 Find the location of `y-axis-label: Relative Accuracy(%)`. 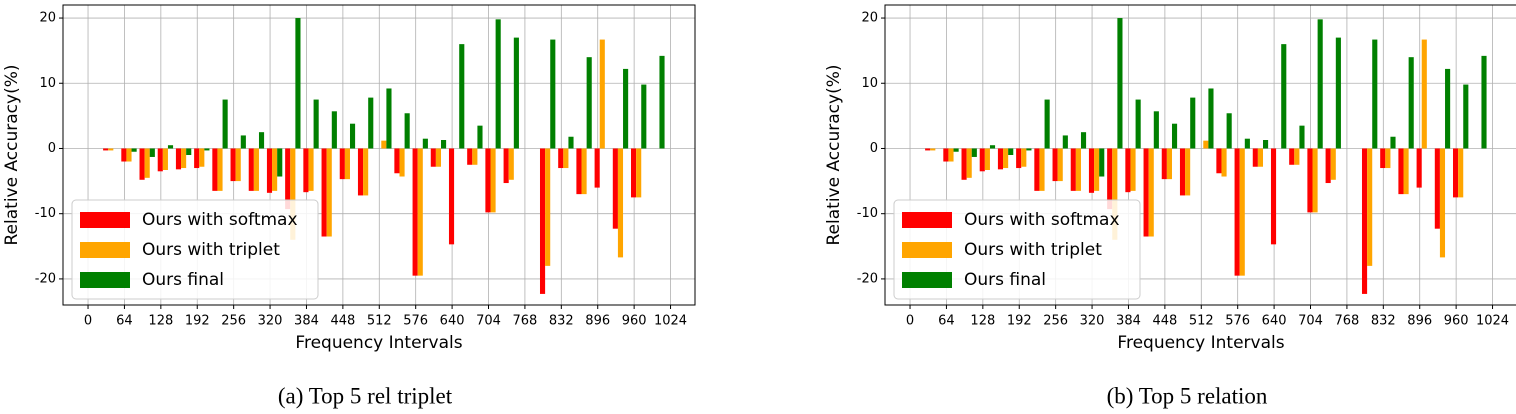

y-axis-label: Relative Accuracy(%) is located at coordinates (12, 155).